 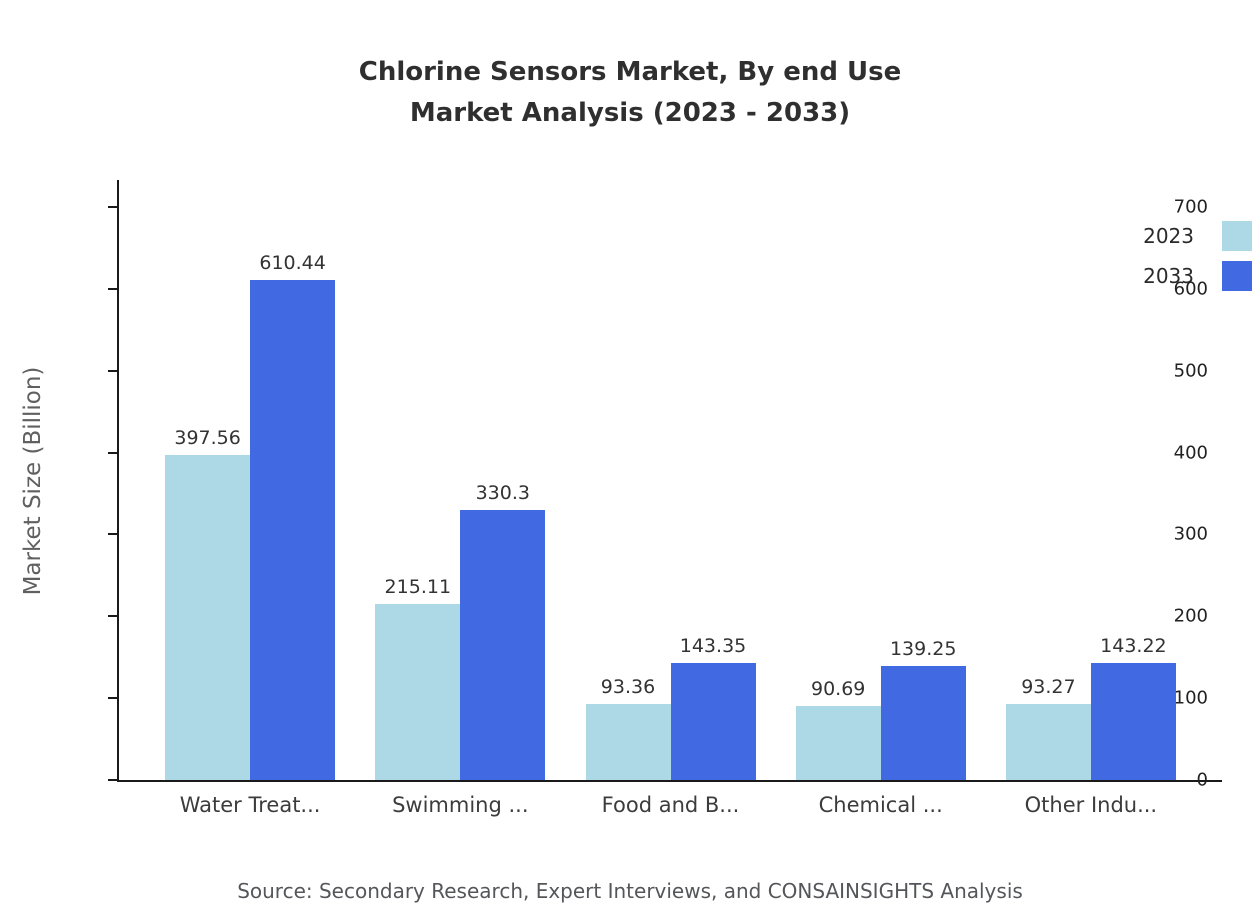 I want to click on bar-value-label: 93.36, so click(x=628, y=686).